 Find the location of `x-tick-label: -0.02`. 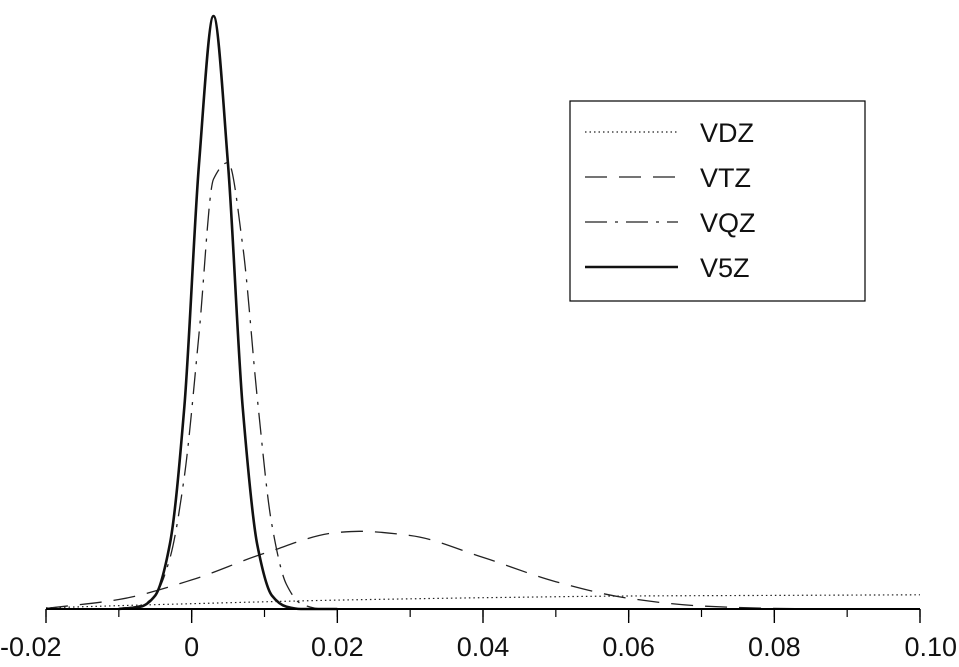

x-tick-label: -0.02 is located at coordinates (31, 647).